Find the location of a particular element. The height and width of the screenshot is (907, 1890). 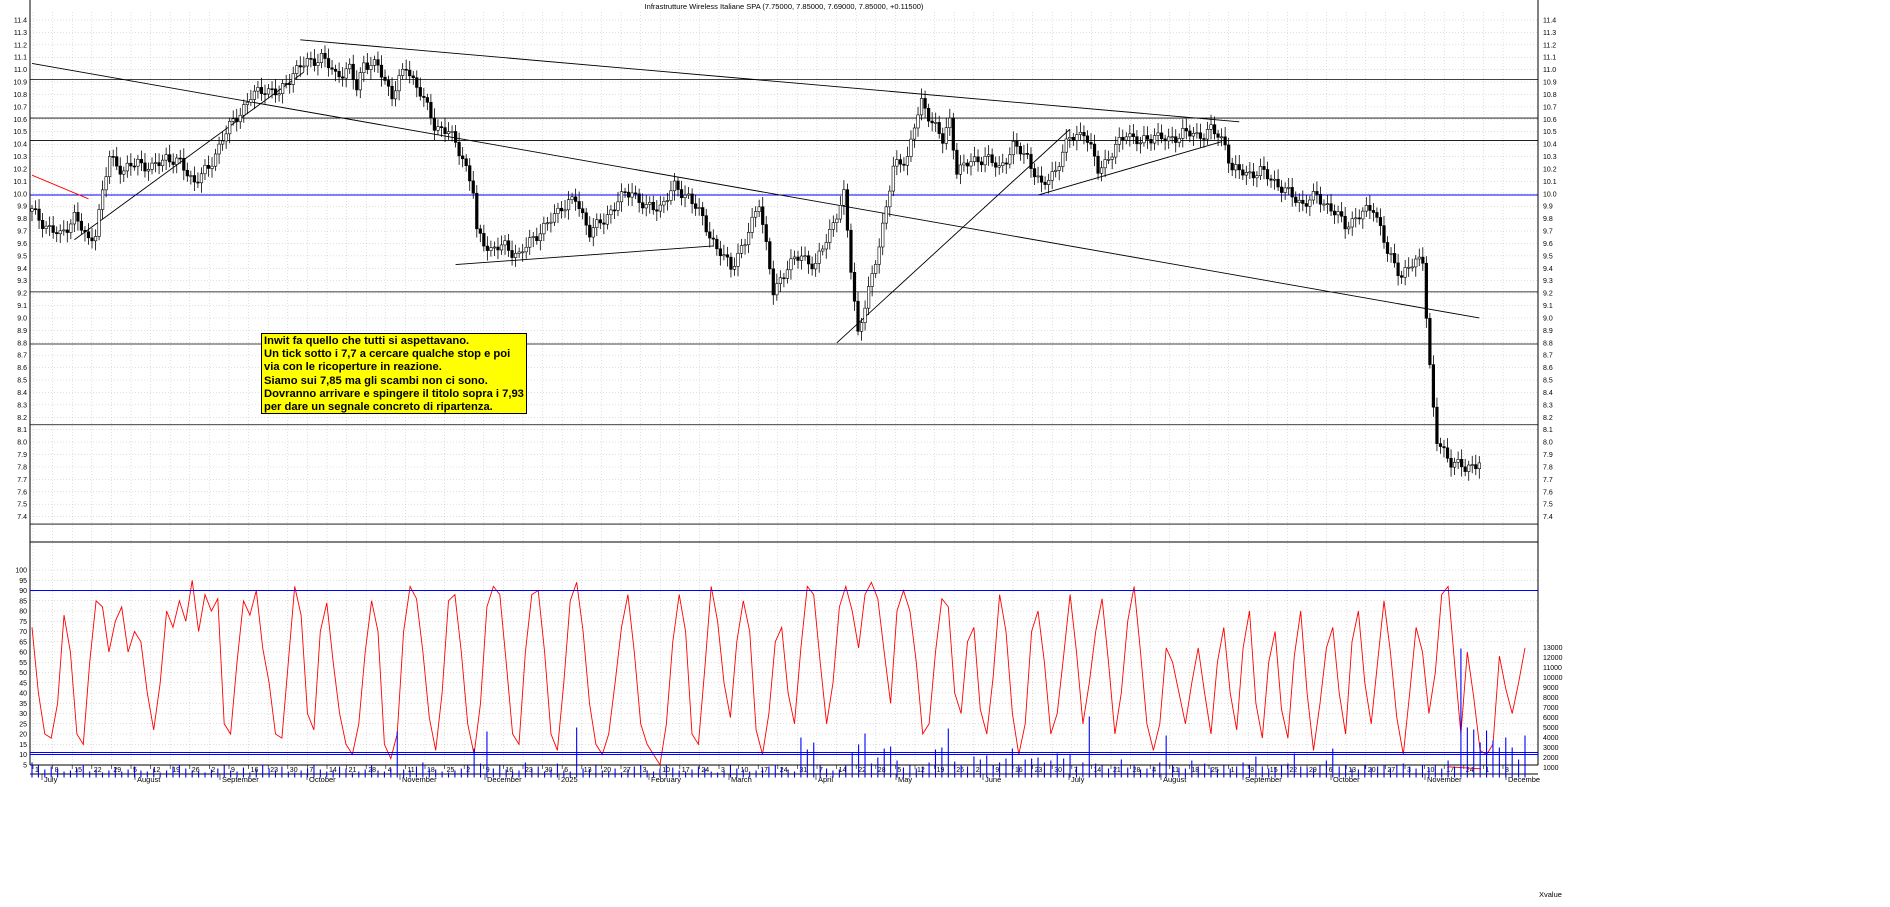

price-tick-label-left: 11.3 is located at coordinates (20, 33).